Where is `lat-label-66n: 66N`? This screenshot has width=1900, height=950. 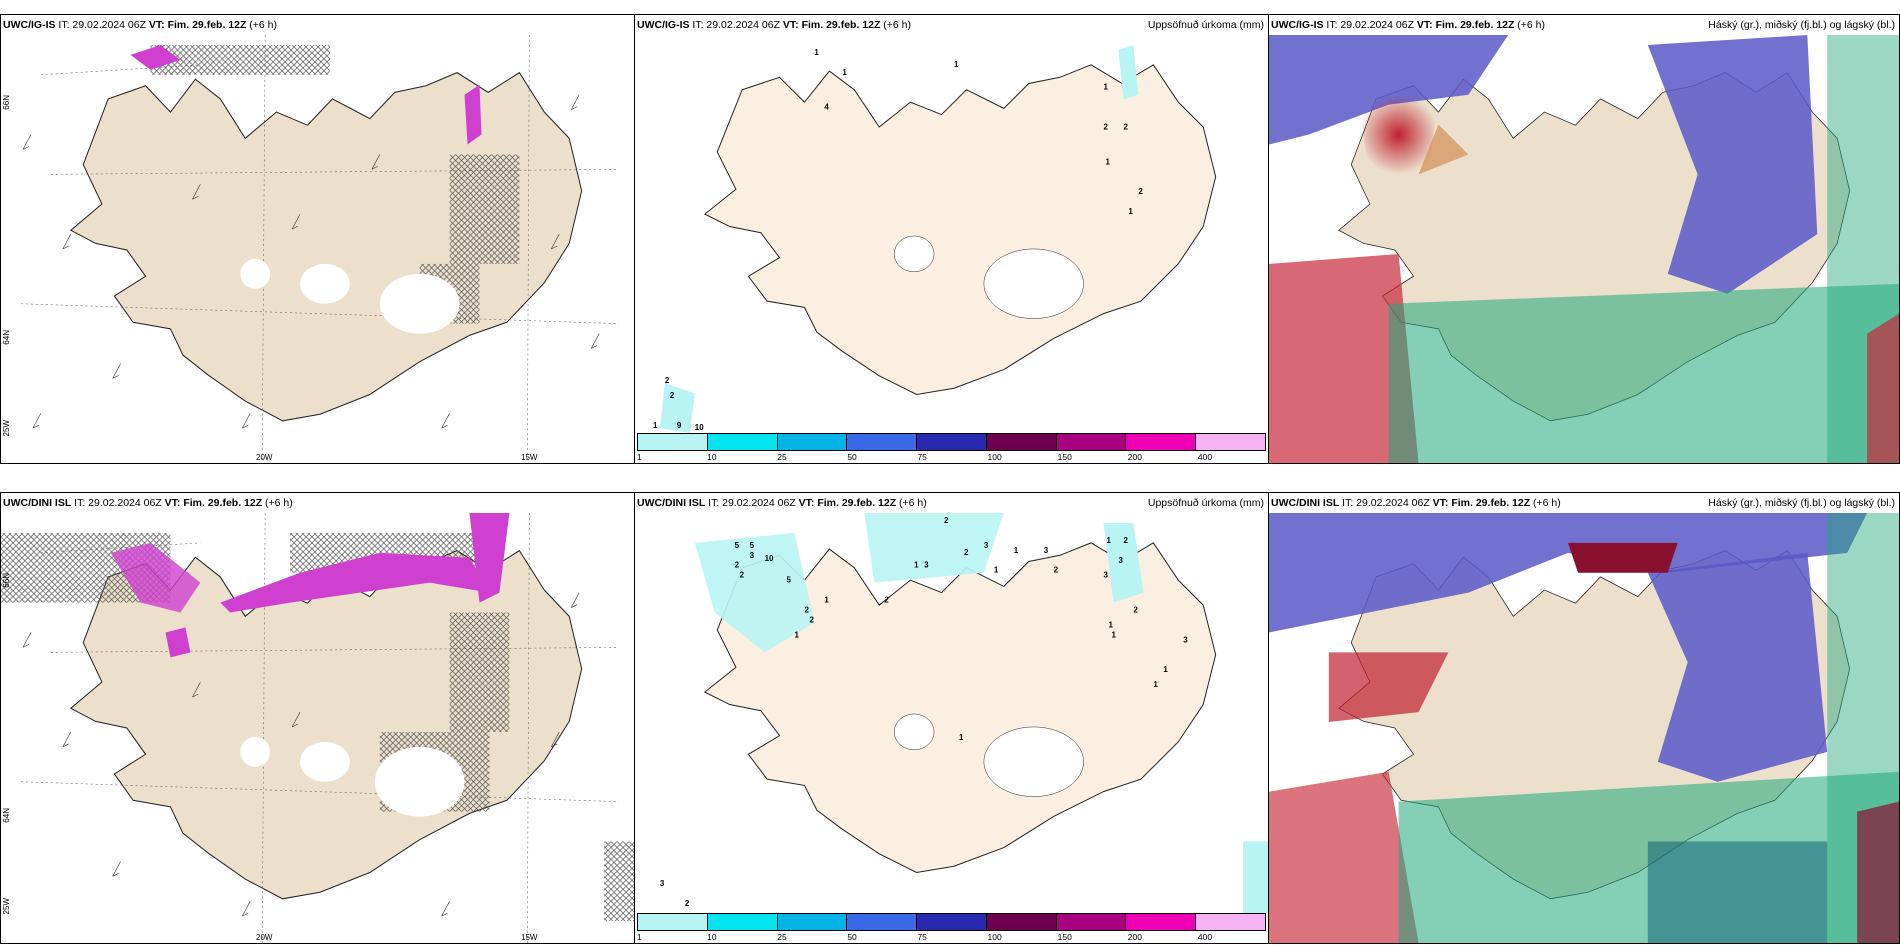 lat-label-66n: 66N is located at coordinates (6, 102).